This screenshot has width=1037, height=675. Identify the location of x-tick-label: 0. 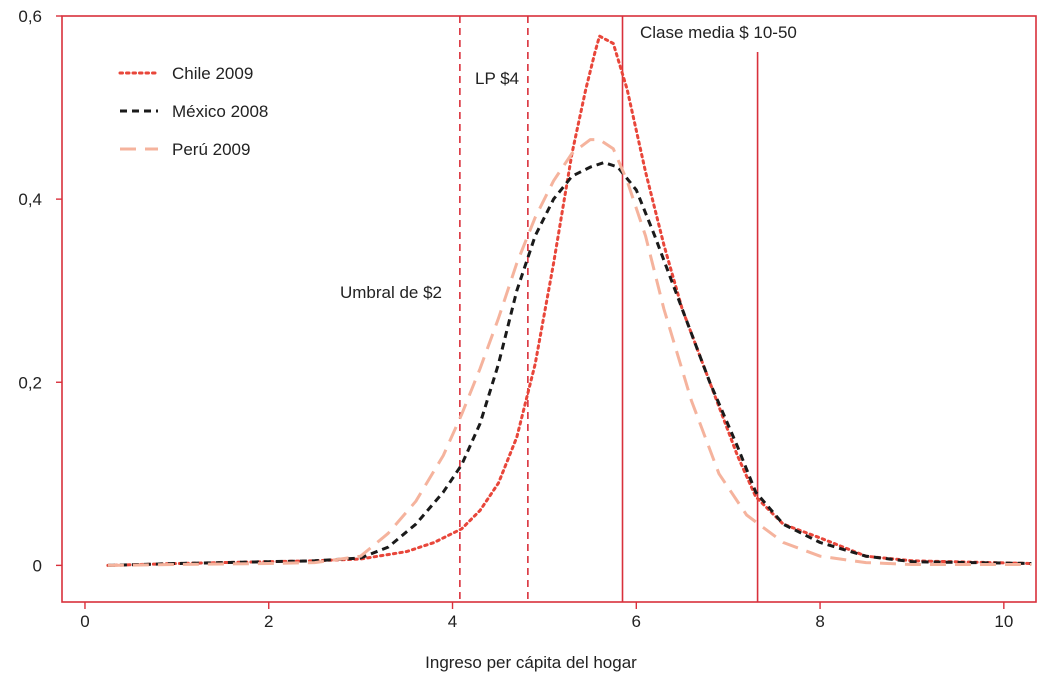
(84, 621).